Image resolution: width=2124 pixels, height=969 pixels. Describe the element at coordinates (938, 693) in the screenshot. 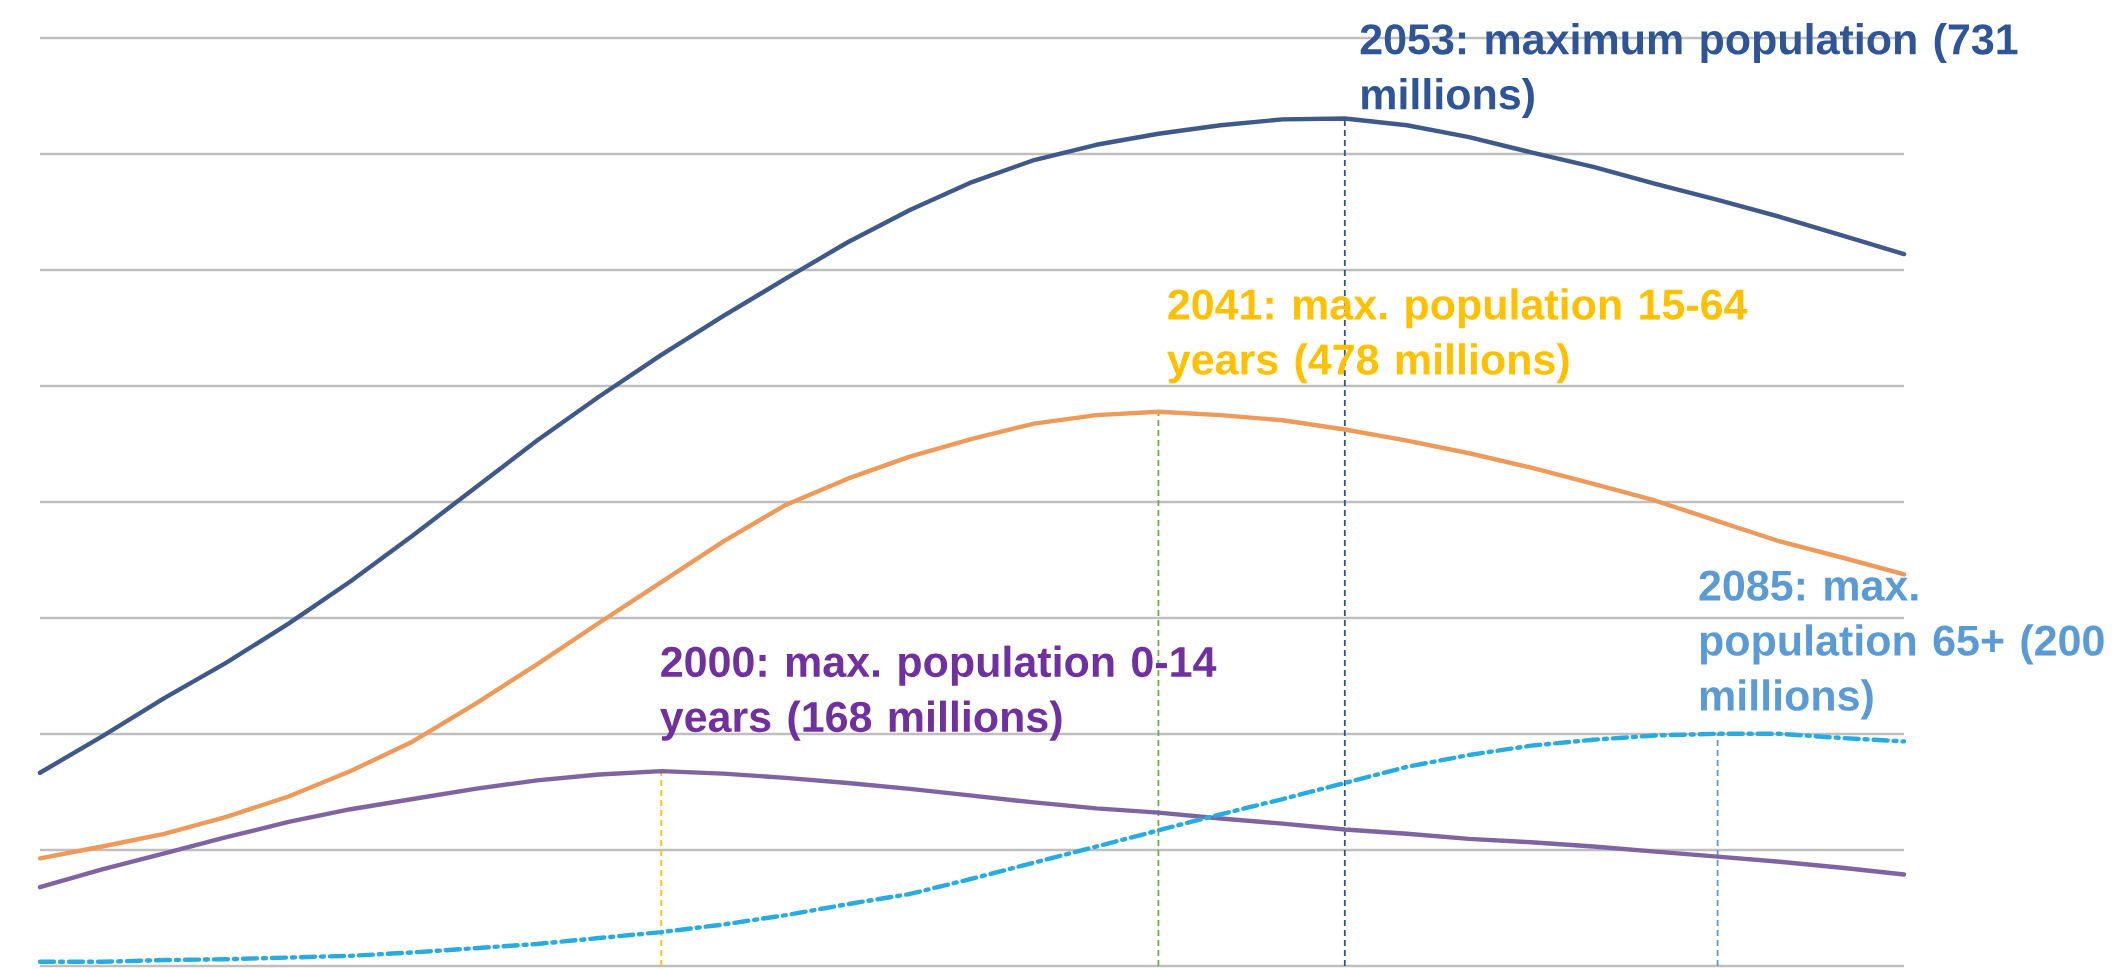

I see `annotation: 2000: max. population 0-14 years (168 millions)` at that location.